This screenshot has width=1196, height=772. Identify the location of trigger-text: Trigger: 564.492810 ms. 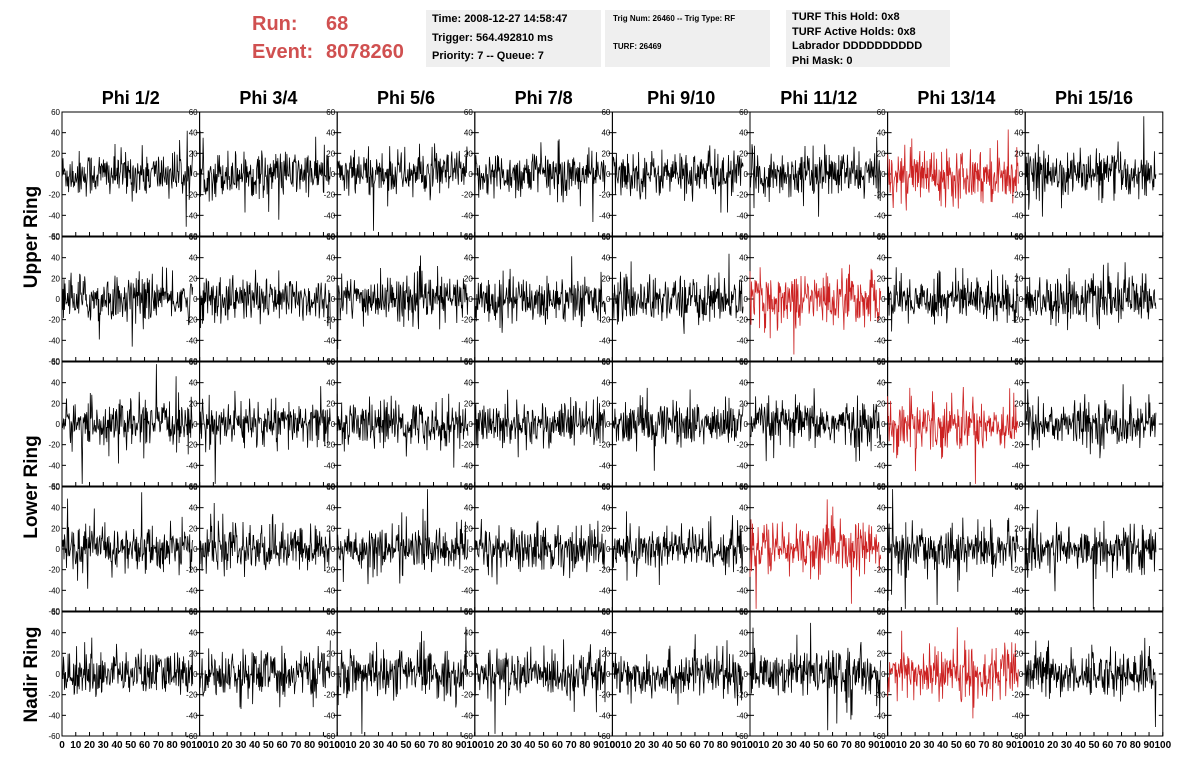
(493, 37).